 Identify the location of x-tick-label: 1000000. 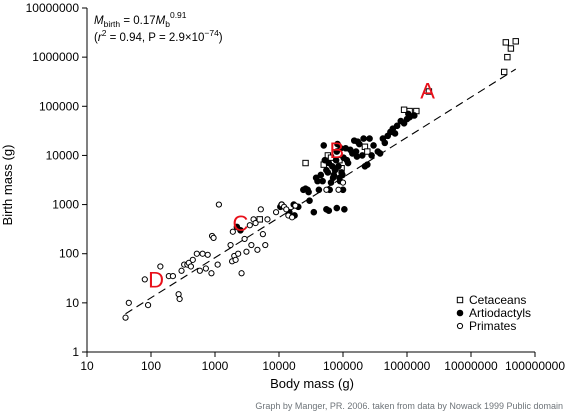
(407, 366).